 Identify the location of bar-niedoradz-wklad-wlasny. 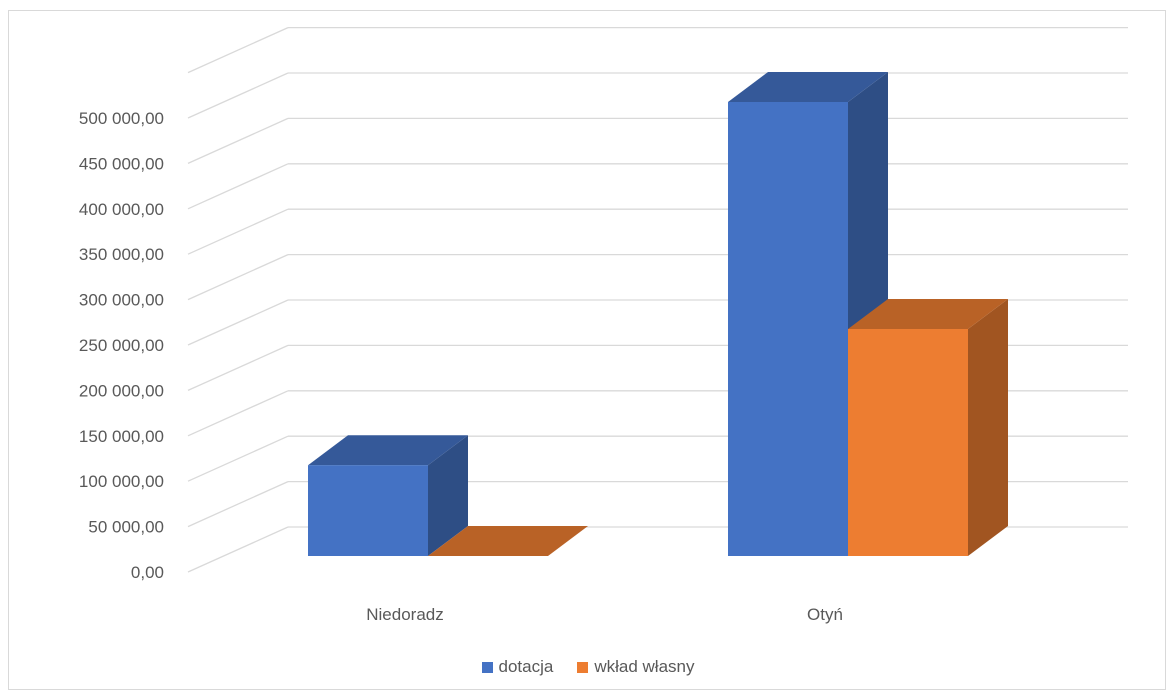
(508, 541).